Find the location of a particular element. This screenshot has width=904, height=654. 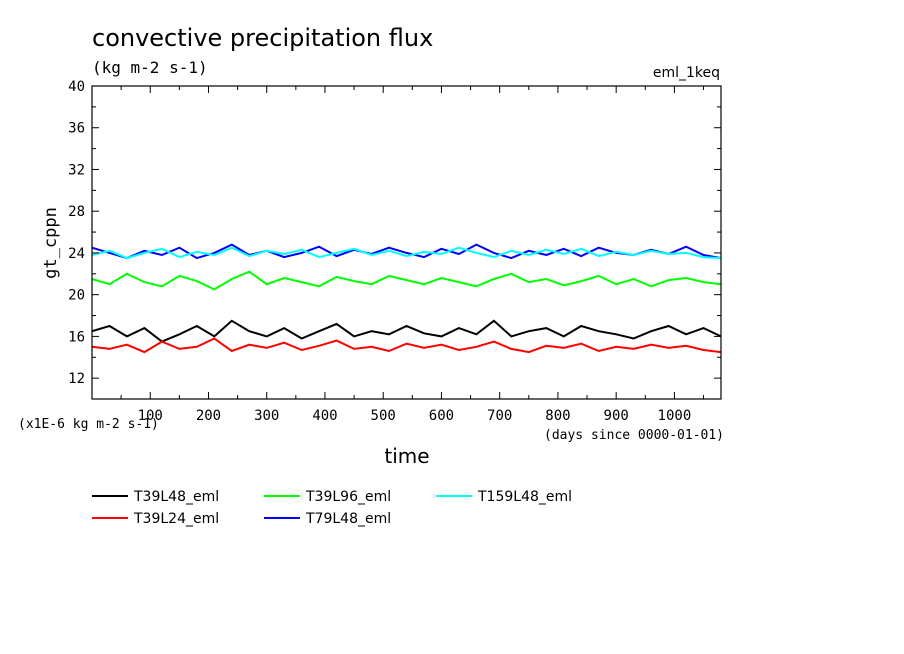

chart-title: convective precipitation flux is located at coordinates (262, 38).